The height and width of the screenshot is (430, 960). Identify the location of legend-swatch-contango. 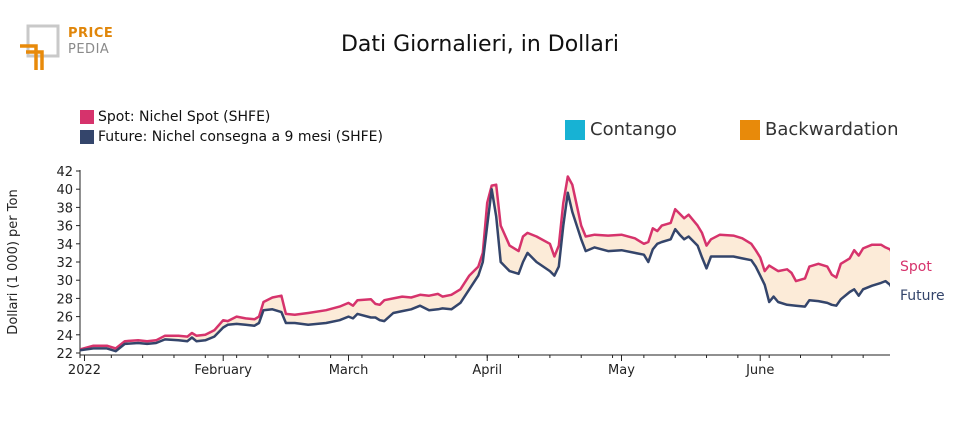
(575, 129).